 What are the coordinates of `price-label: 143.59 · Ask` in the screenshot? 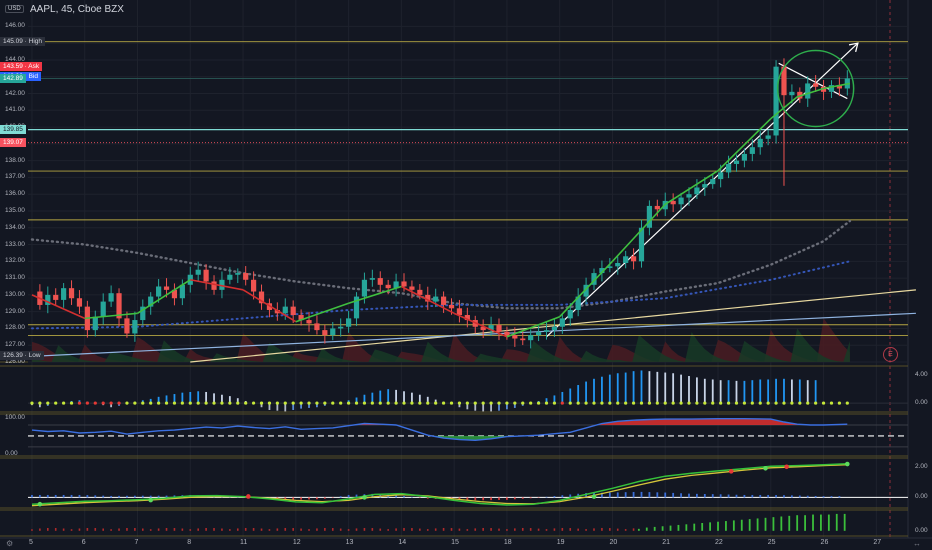 It's located at (21, 67).